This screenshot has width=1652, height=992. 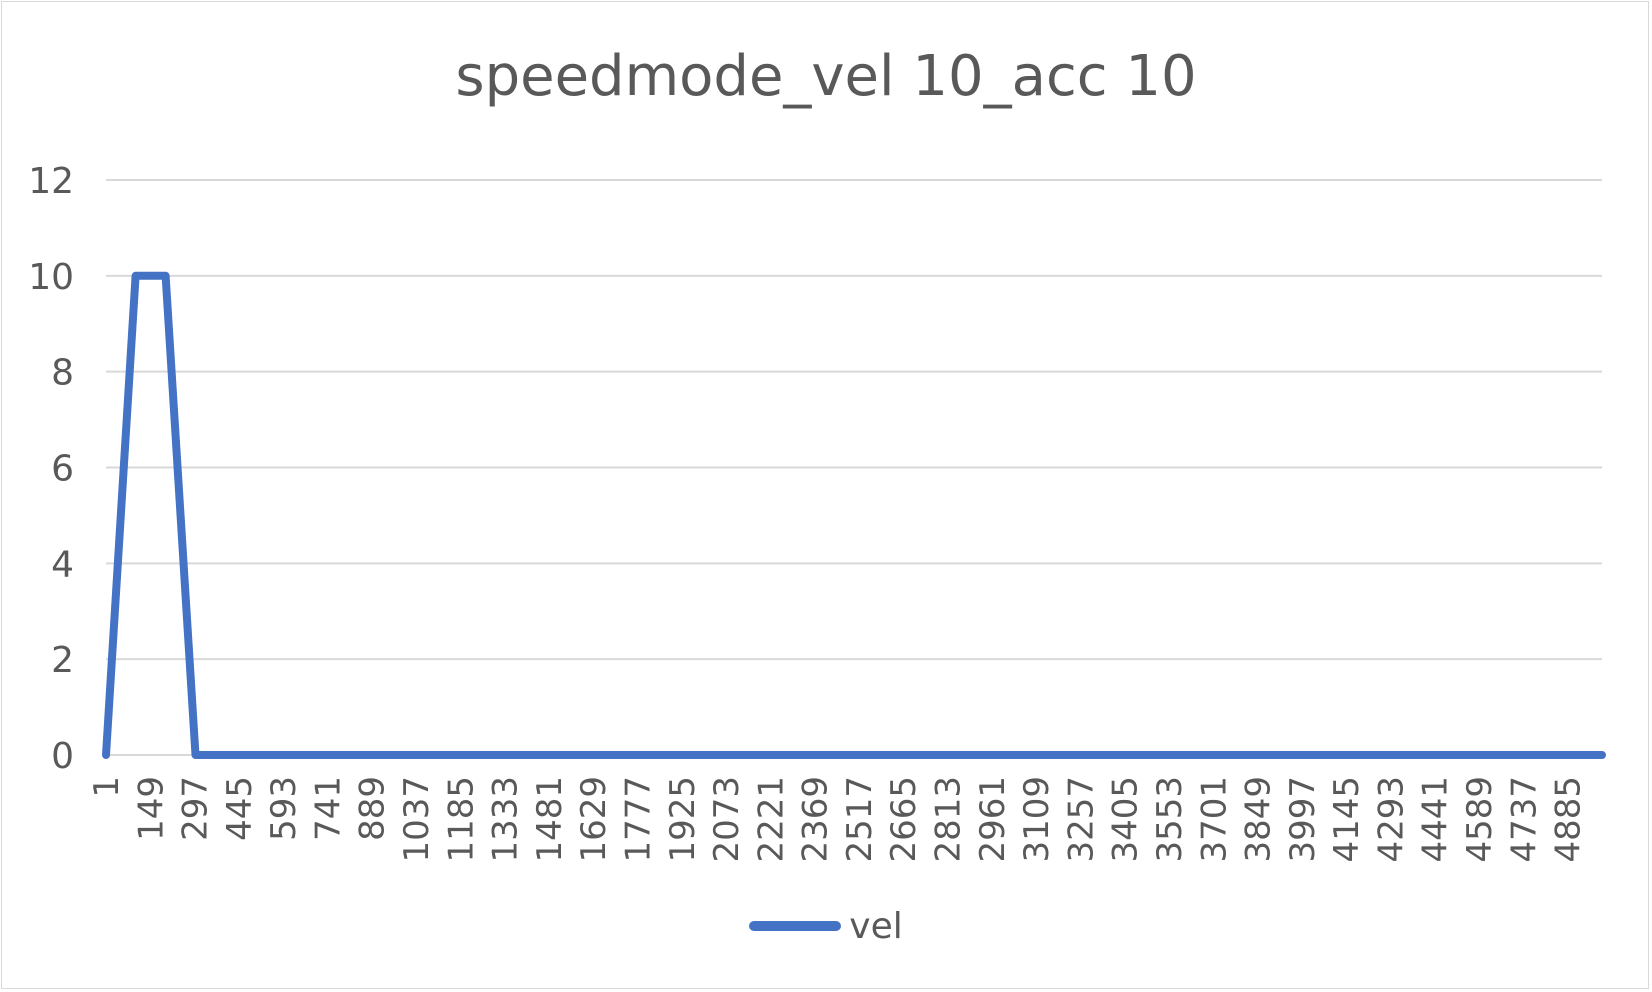 I want to click on x-tick-label: 149, so click(x=151, y=808).